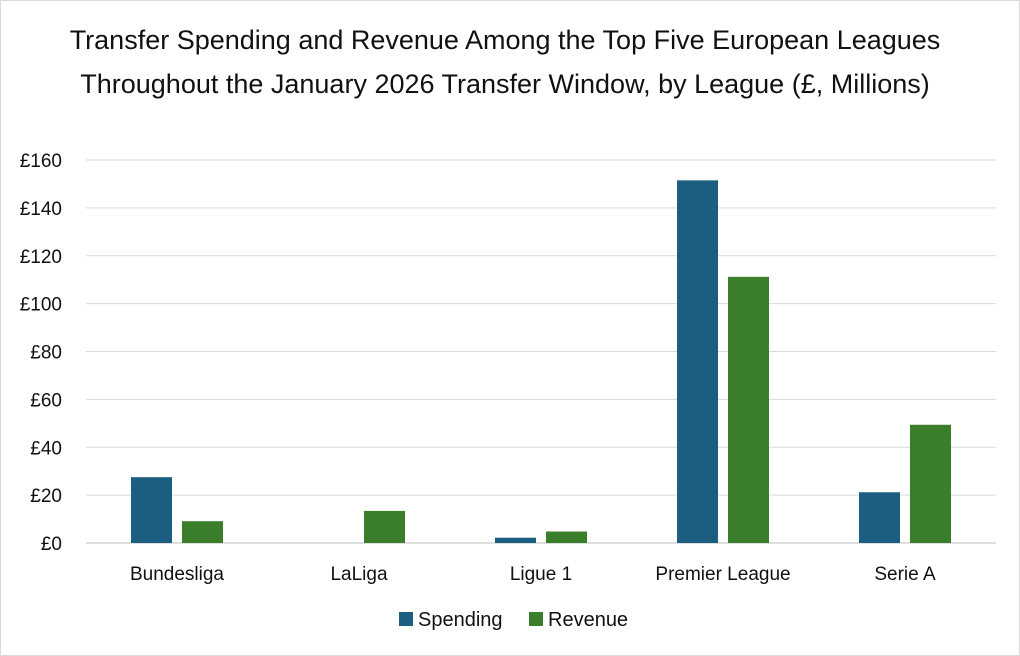 The height and width of the screenshot is (656, 1020). Describe the element at coordinates (460, 620) in the screenshot. I see `legend-label-spending: Spending` at that location.